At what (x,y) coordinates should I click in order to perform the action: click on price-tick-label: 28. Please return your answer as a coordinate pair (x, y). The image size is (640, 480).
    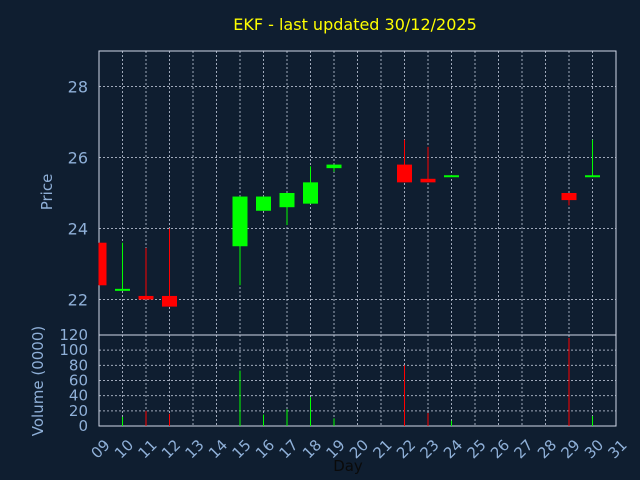
    Looking at the image, I should click on (78, 87).